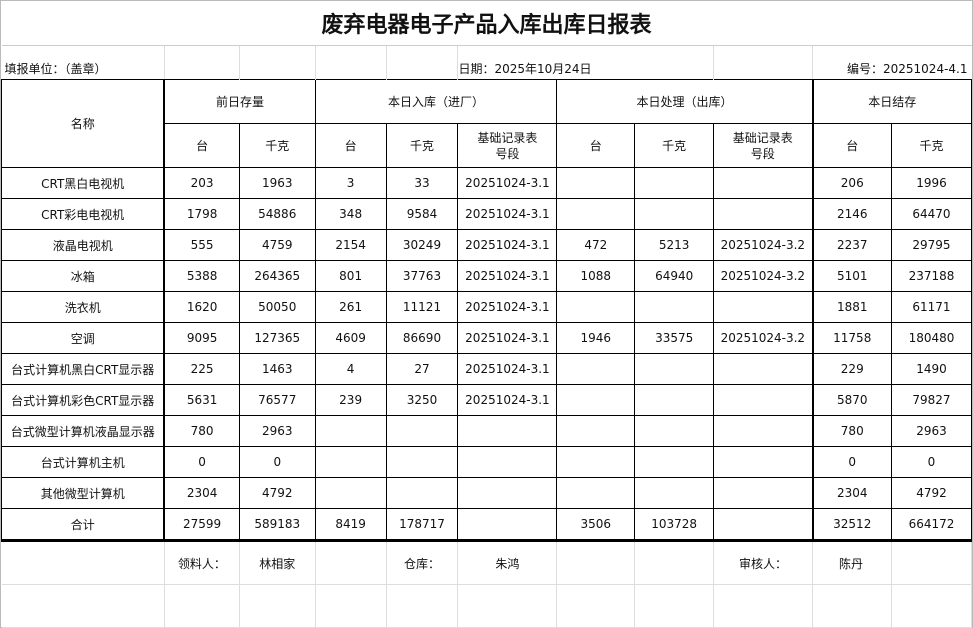 The height and width of the screenshot is (628, 973). What do you see at coordinates (239, 101) in the screenshot?
I see `header-prev-stock: 前日存量` at bounding box center [239, 101].